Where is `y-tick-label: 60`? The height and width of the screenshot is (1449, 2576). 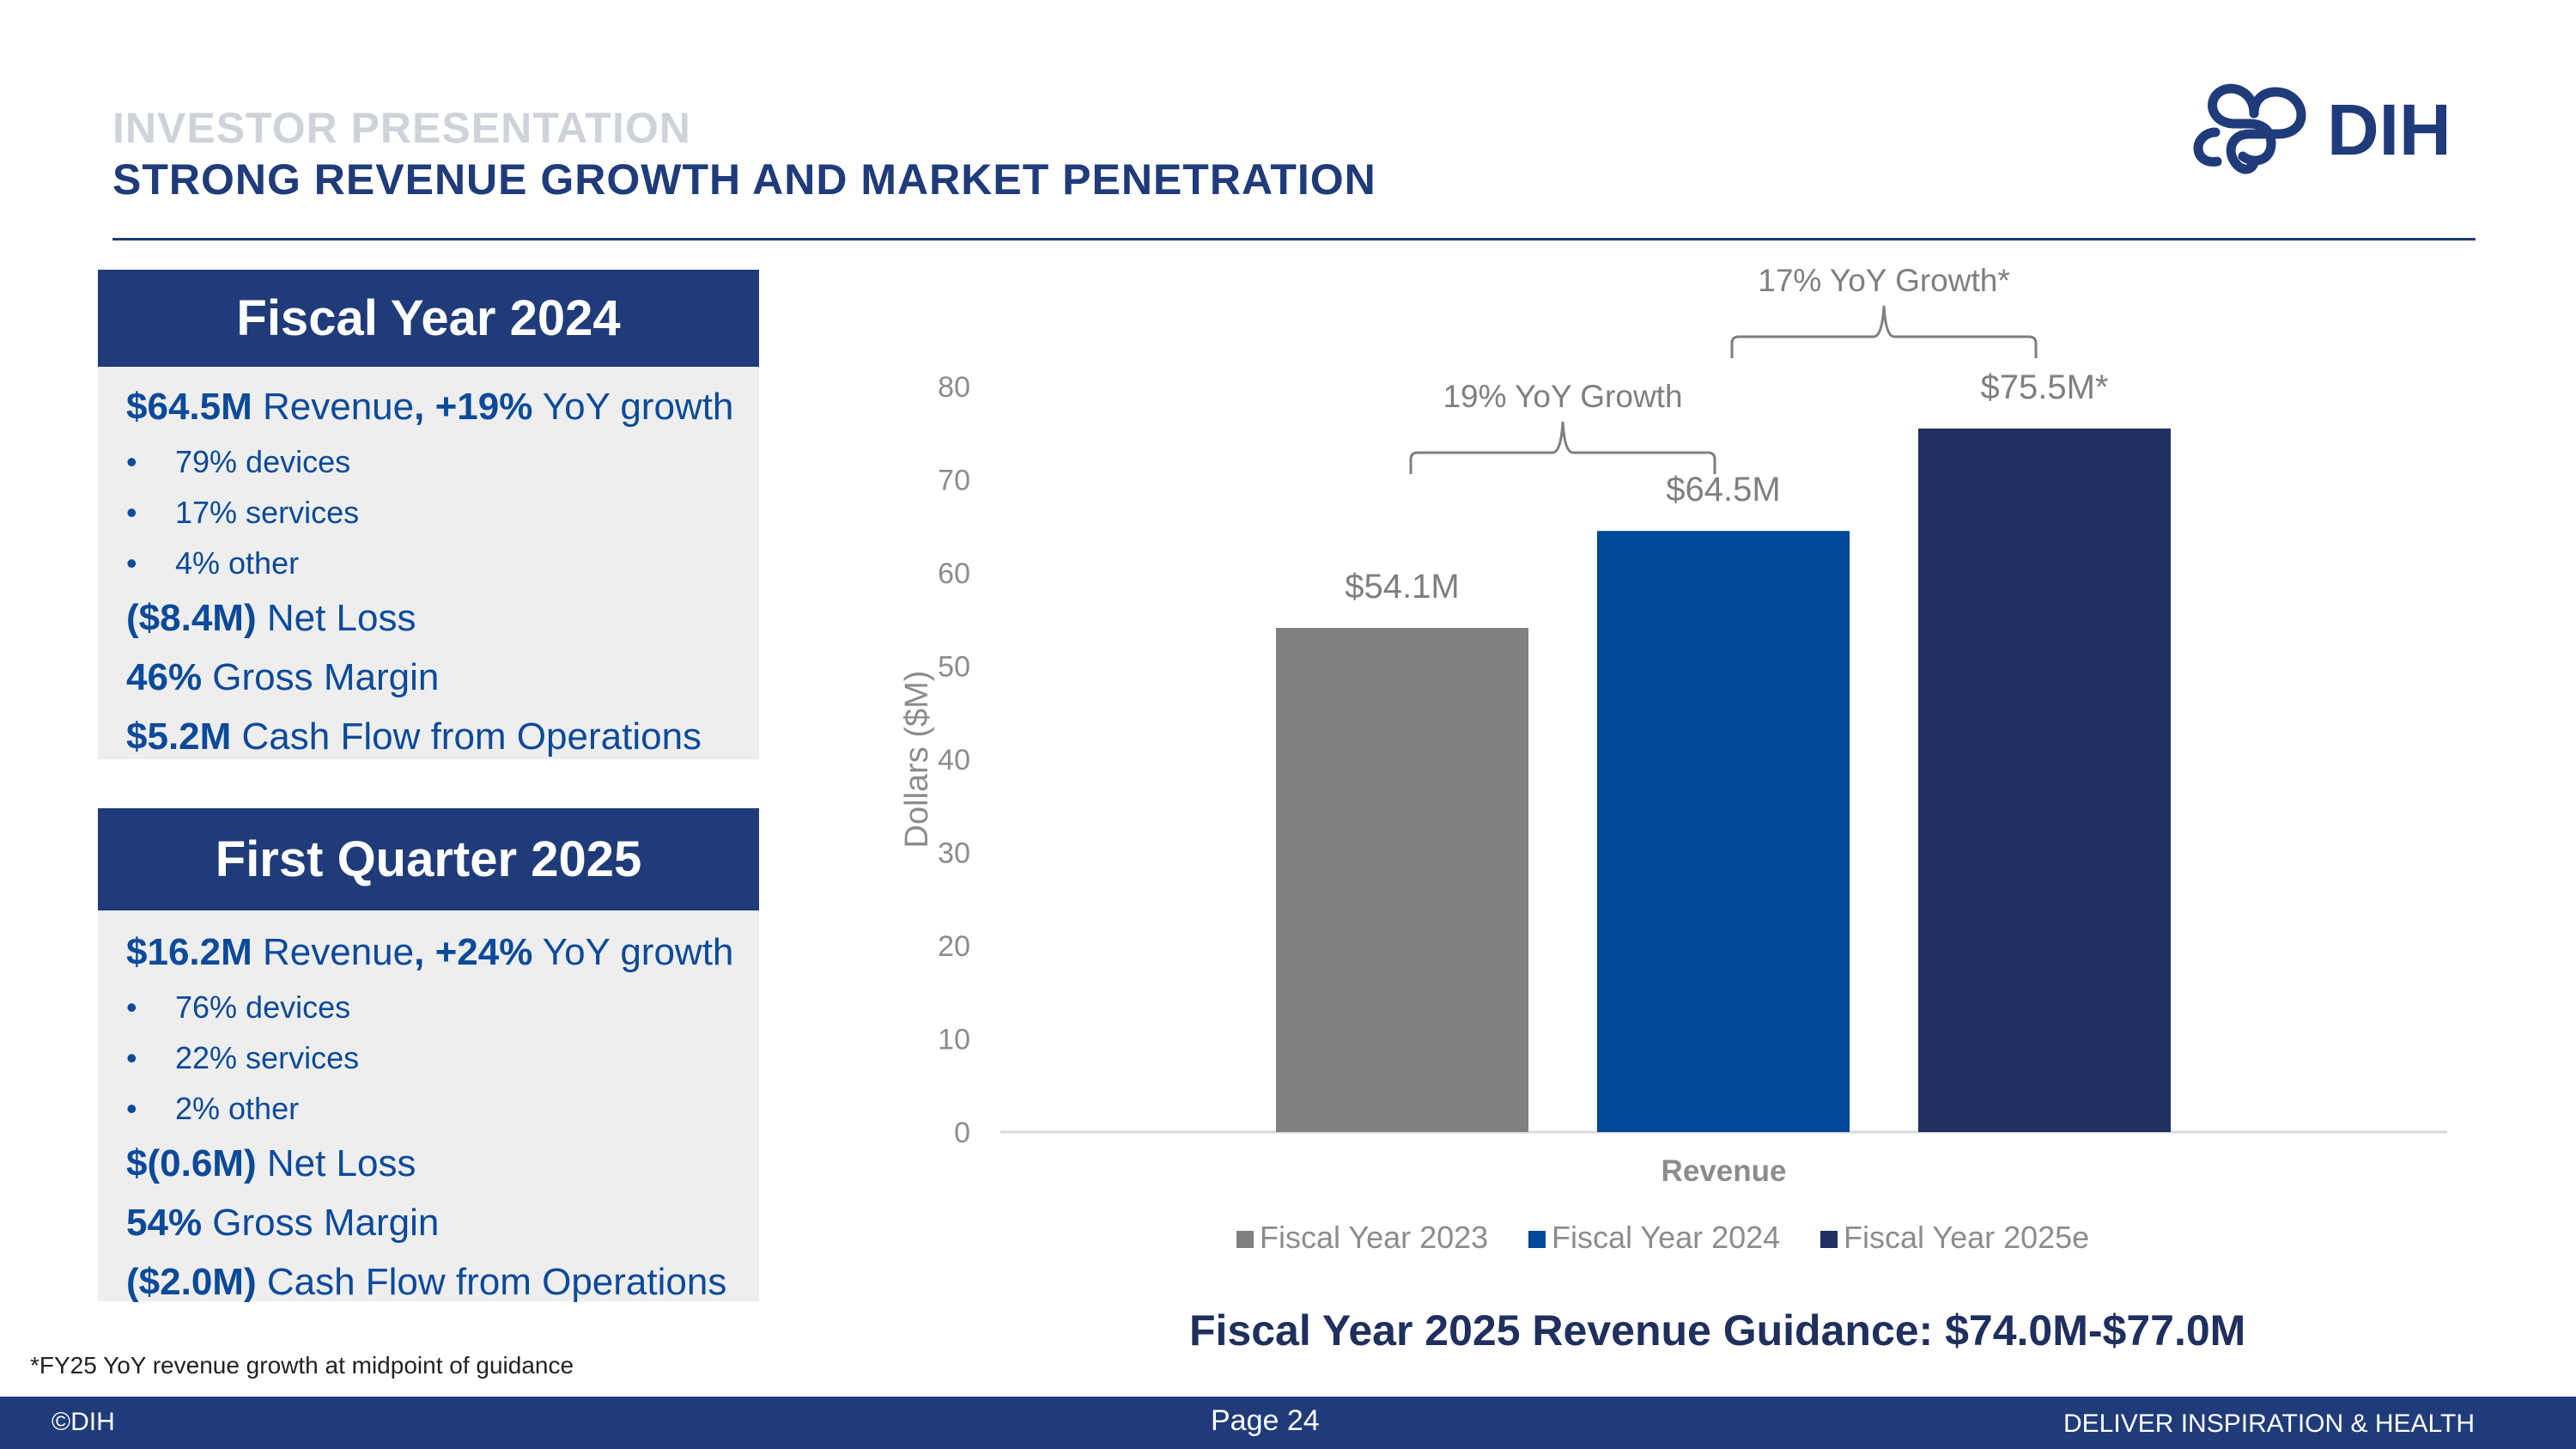
y-tick-label: 60 is located at coordinates (954, 573).